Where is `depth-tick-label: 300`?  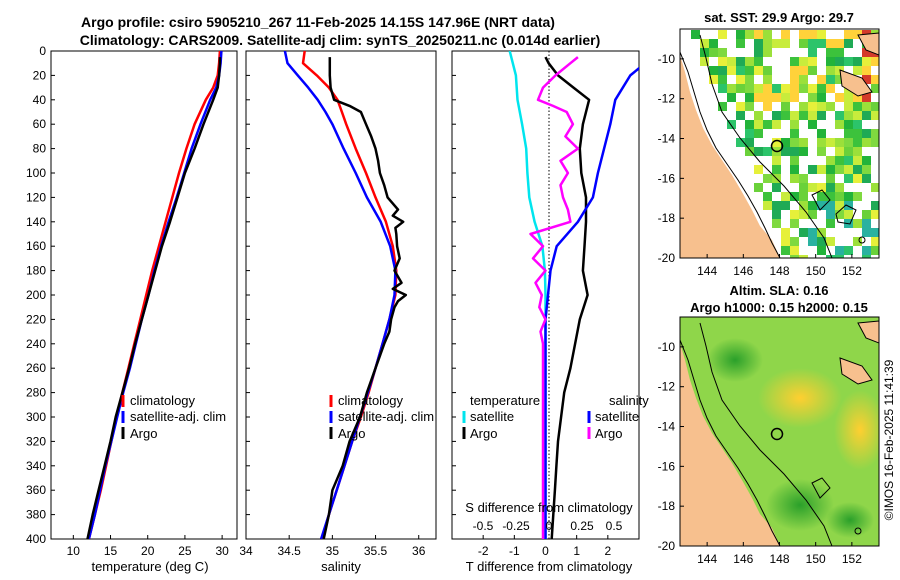 depth-tick-label: 300 is located at coordinates (36, 417).